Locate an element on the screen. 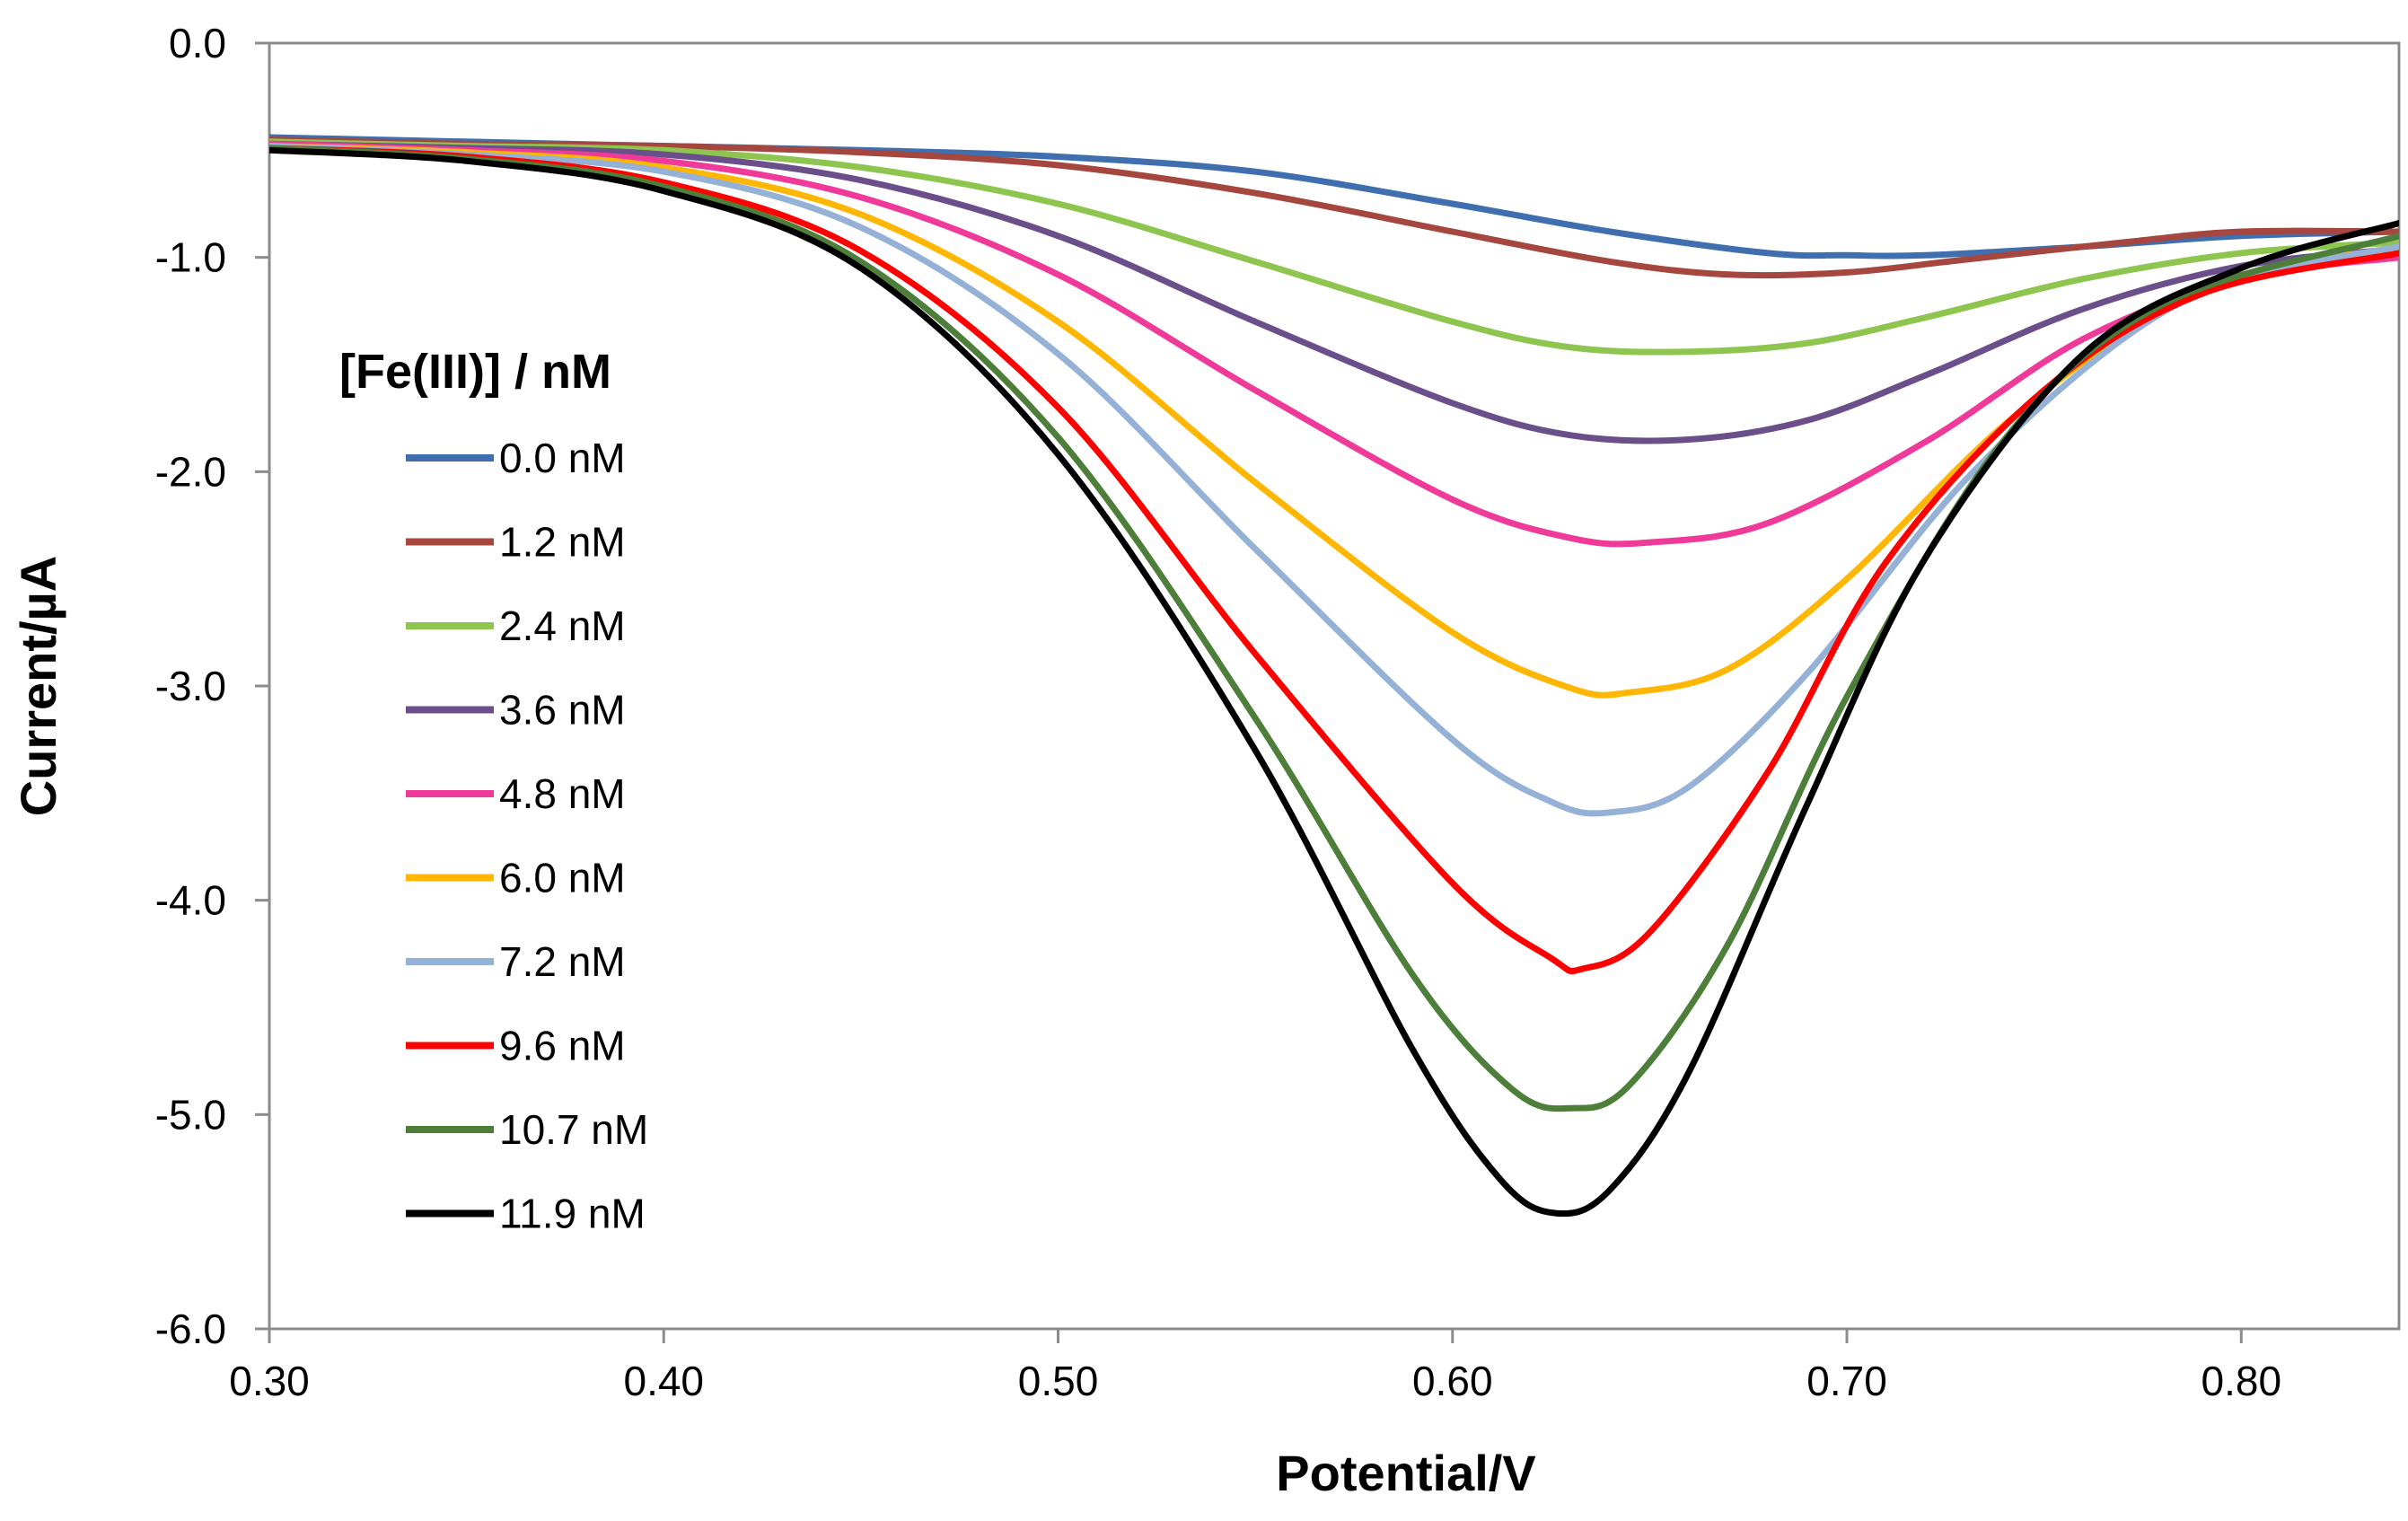  legend-label-3-6-nm: 3.6 nM is located at coordinates (562, 710).